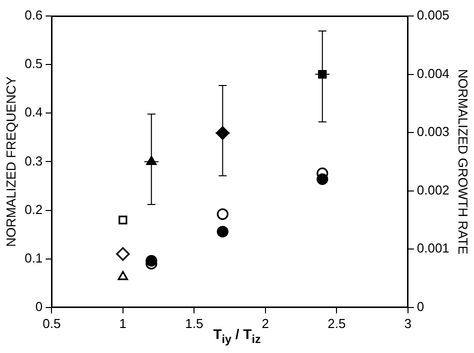  What do you see at coordinates (433, 73) in the screenshot?
I see `y2-tick-label: 0.004` at bounding box center [433, 73].